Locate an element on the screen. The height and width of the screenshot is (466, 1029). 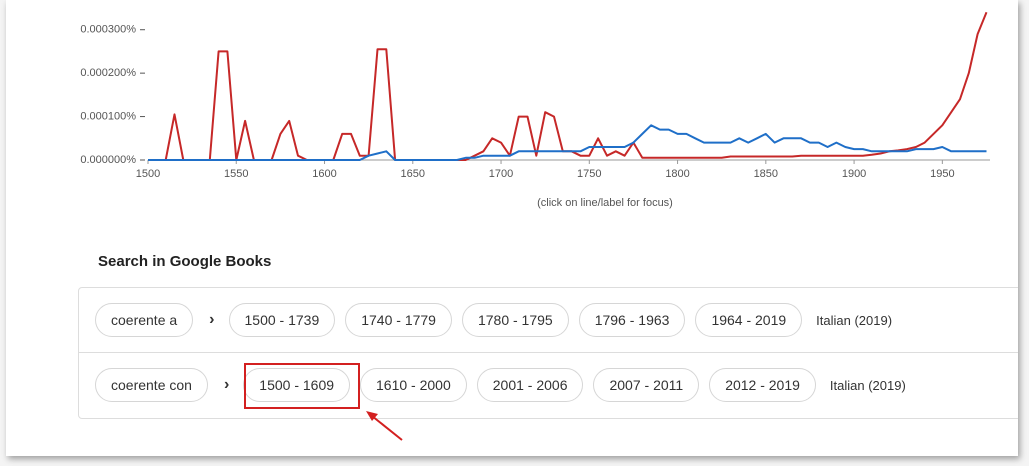
x-tick-label: 1650 is located at coordinates (413, 174).